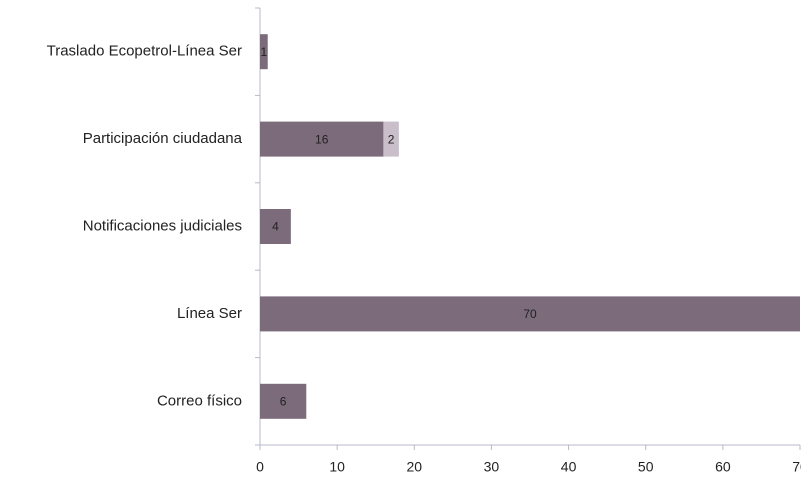 This screenshot has width=801, height=481. I want to click on data-label: 1, so click(264, 52).